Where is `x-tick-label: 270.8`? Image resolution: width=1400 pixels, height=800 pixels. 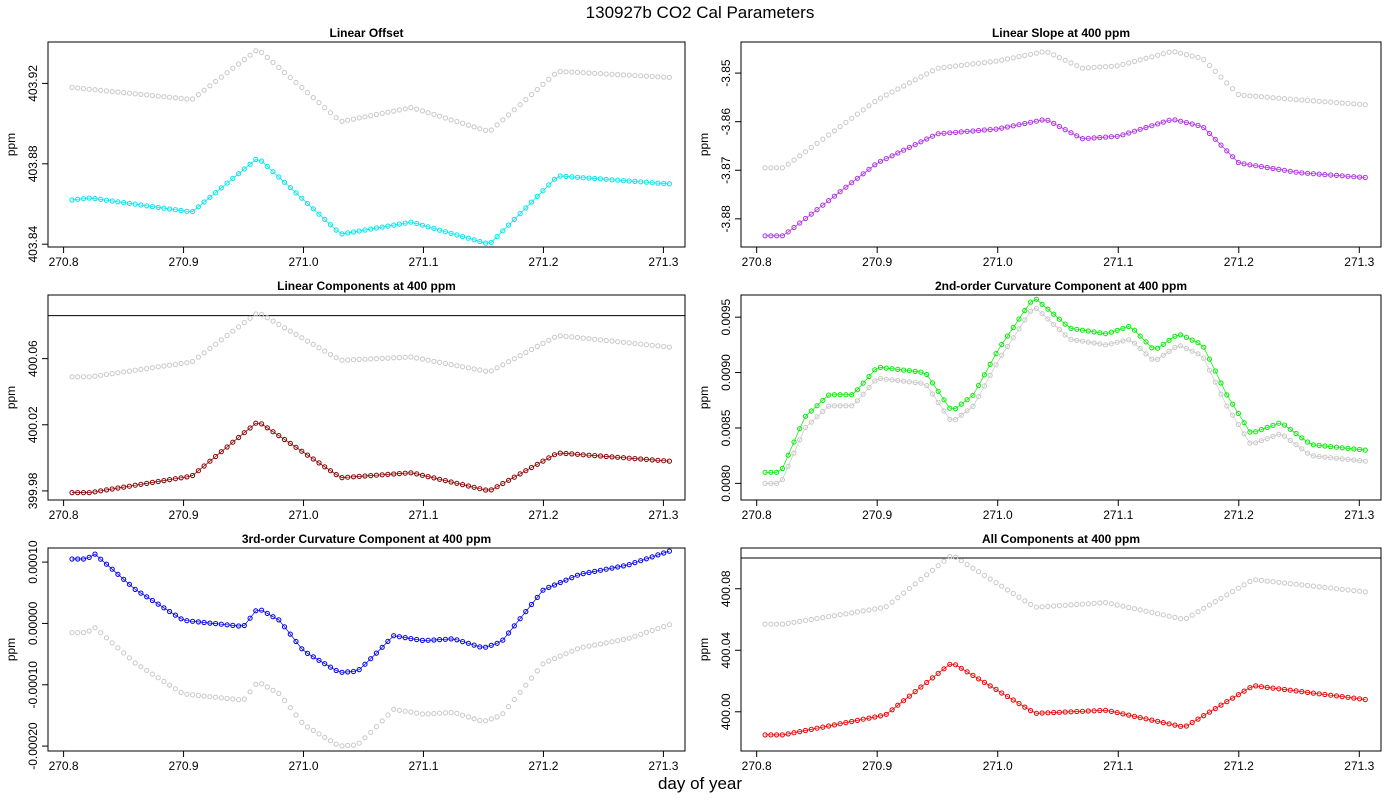 x-tick-label: 270.8 is located at coordinates (64, 515).